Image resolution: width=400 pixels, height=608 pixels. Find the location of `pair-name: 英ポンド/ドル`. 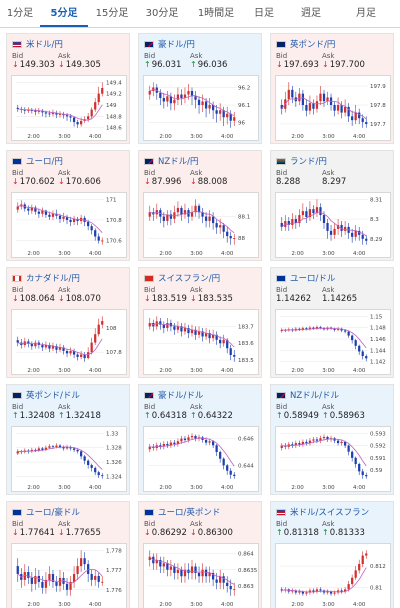

pair-name: 英ポンド/ドル is located at coordinates (53, 396).